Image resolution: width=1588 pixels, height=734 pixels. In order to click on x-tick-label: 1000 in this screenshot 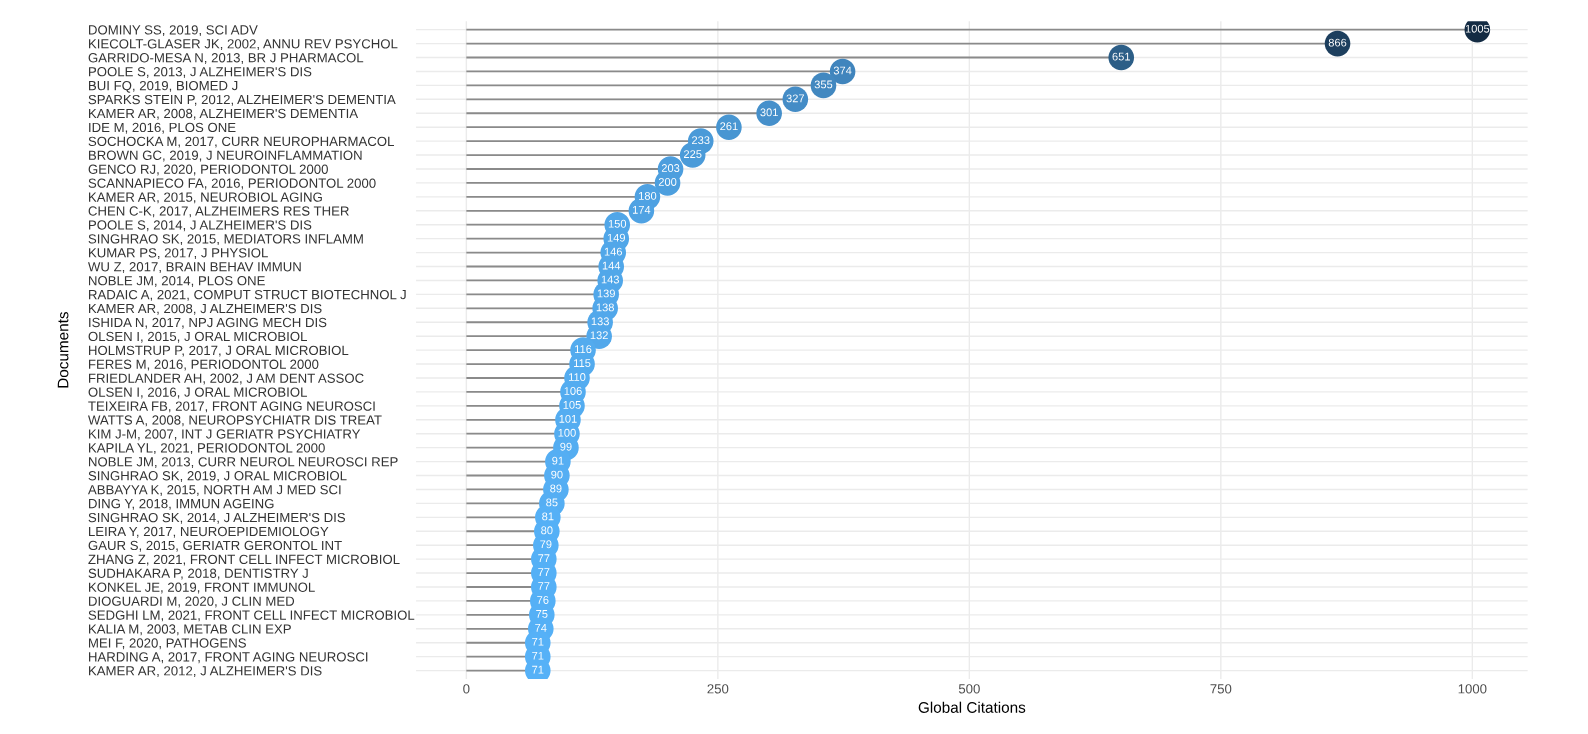, I will do `click(1472, 689)`.